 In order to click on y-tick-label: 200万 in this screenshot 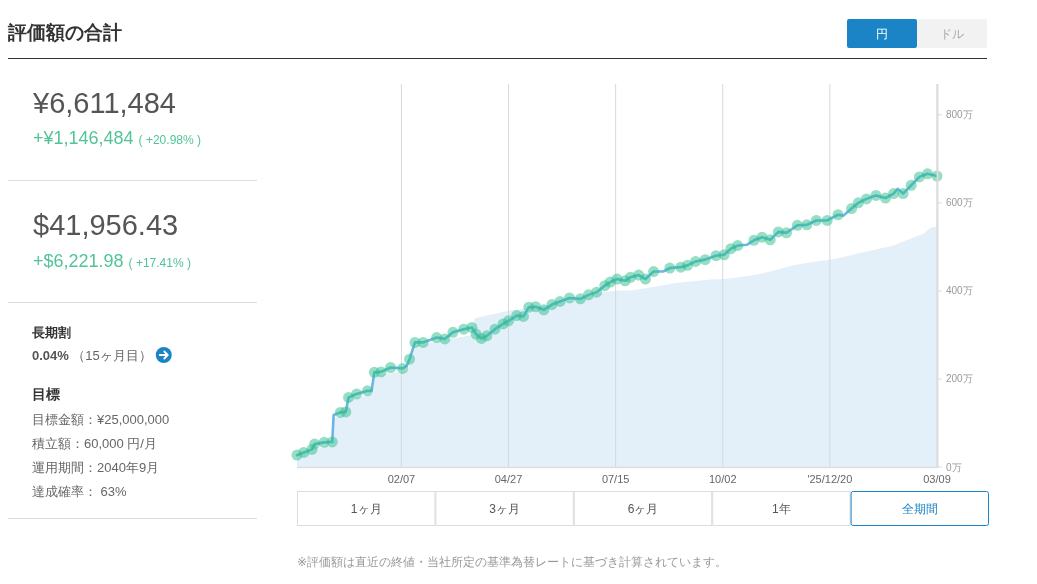, I will do `click(959, 379)`.